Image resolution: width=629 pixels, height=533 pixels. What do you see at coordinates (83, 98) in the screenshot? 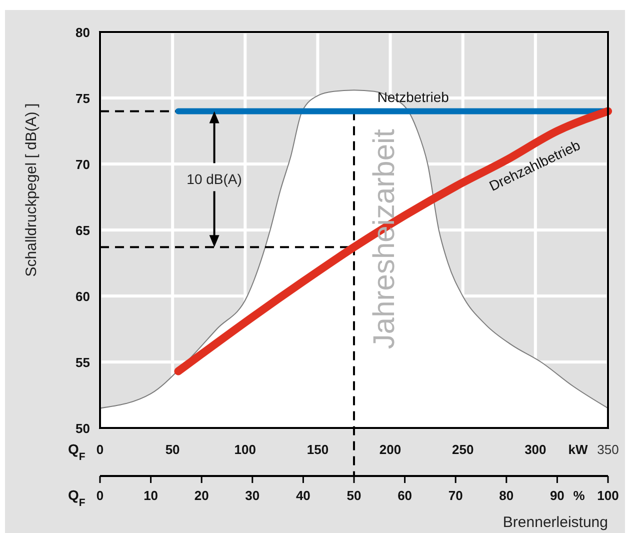
I see `y-tick-label: 75` at bounding box center [83, 98].